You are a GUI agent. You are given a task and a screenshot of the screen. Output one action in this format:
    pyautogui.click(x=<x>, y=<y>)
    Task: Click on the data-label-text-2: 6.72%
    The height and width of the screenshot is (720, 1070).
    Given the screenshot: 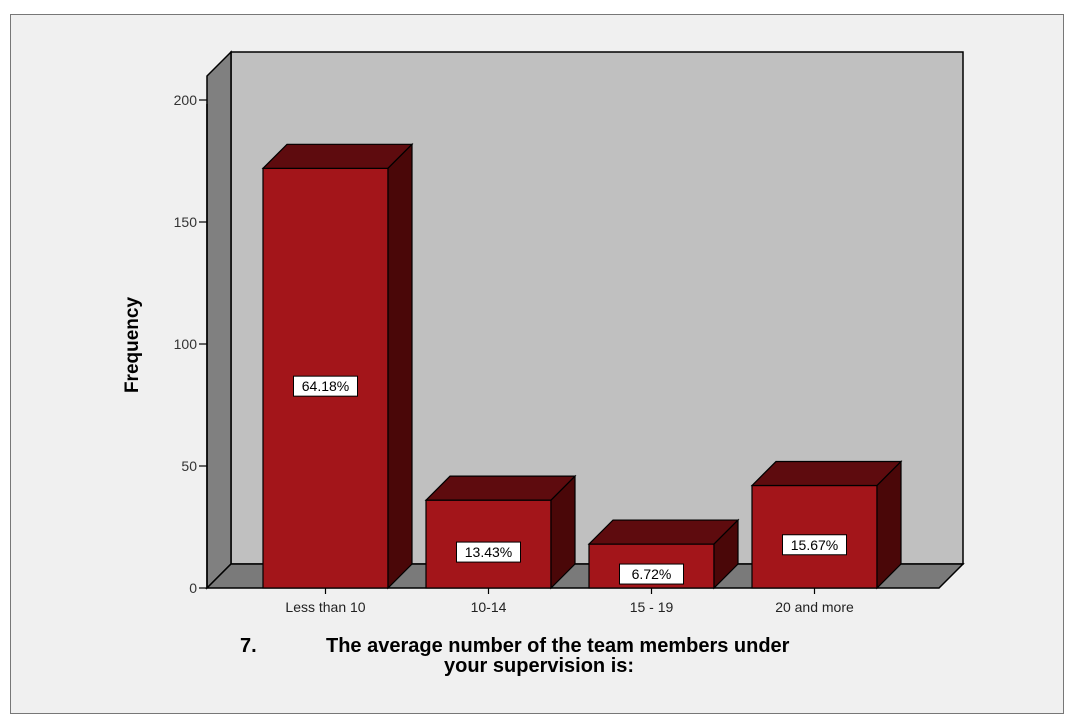 What is the action you would take?
    pyautogui.click(x=652, y=574)
    